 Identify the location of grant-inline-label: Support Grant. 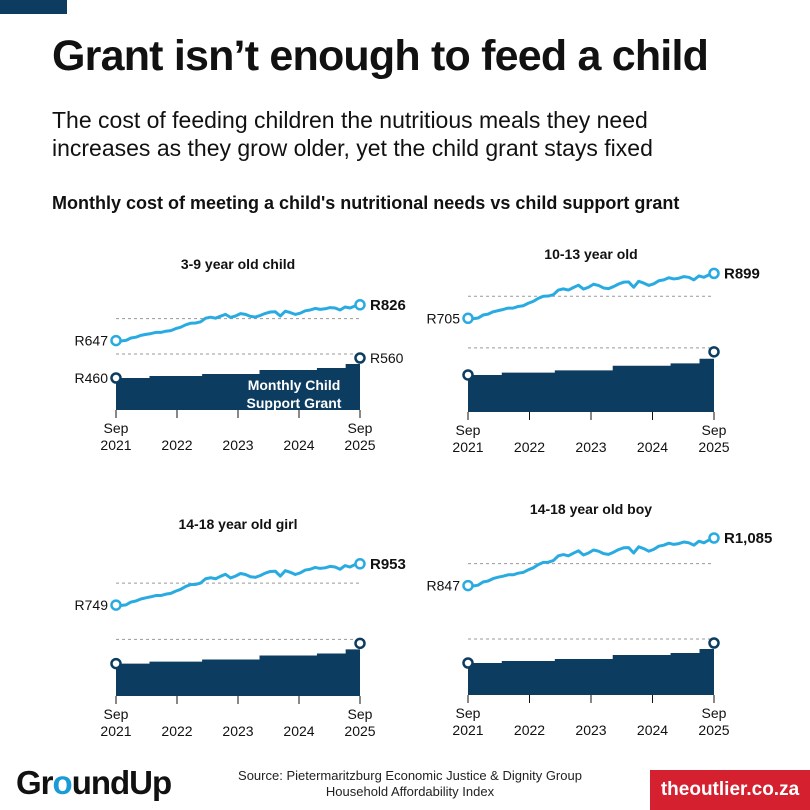
(294, 403).